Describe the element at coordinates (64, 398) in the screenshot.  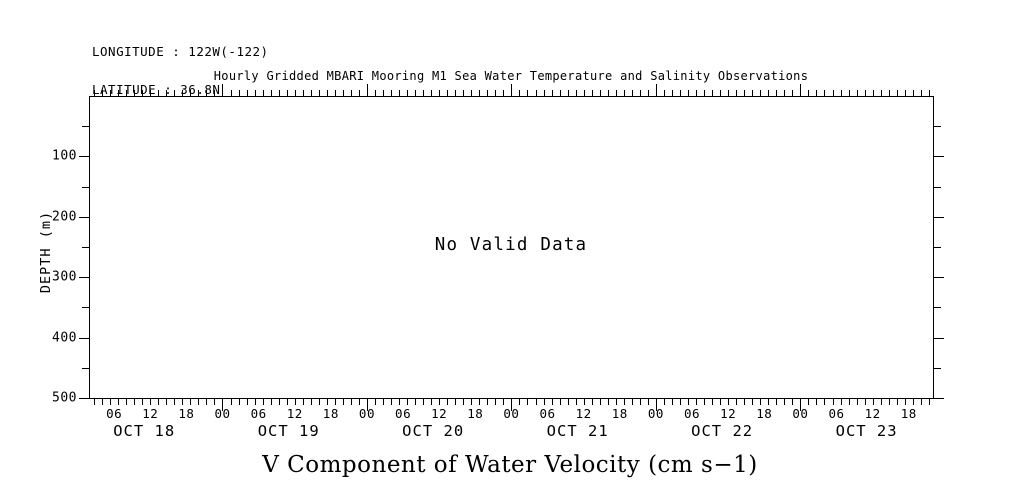
I see `y-tick-label: 500` at that location.